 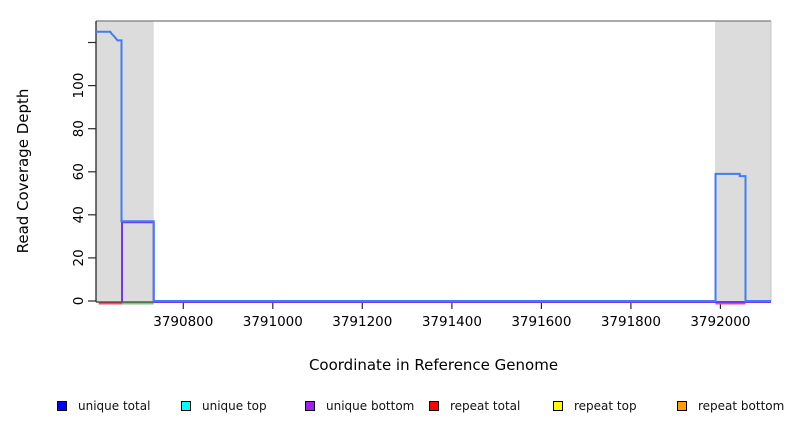 What do you see at coordinates (79, 171) in the screenshot?
I see `y-tick-label: 60` at bounding box center [79, 171].